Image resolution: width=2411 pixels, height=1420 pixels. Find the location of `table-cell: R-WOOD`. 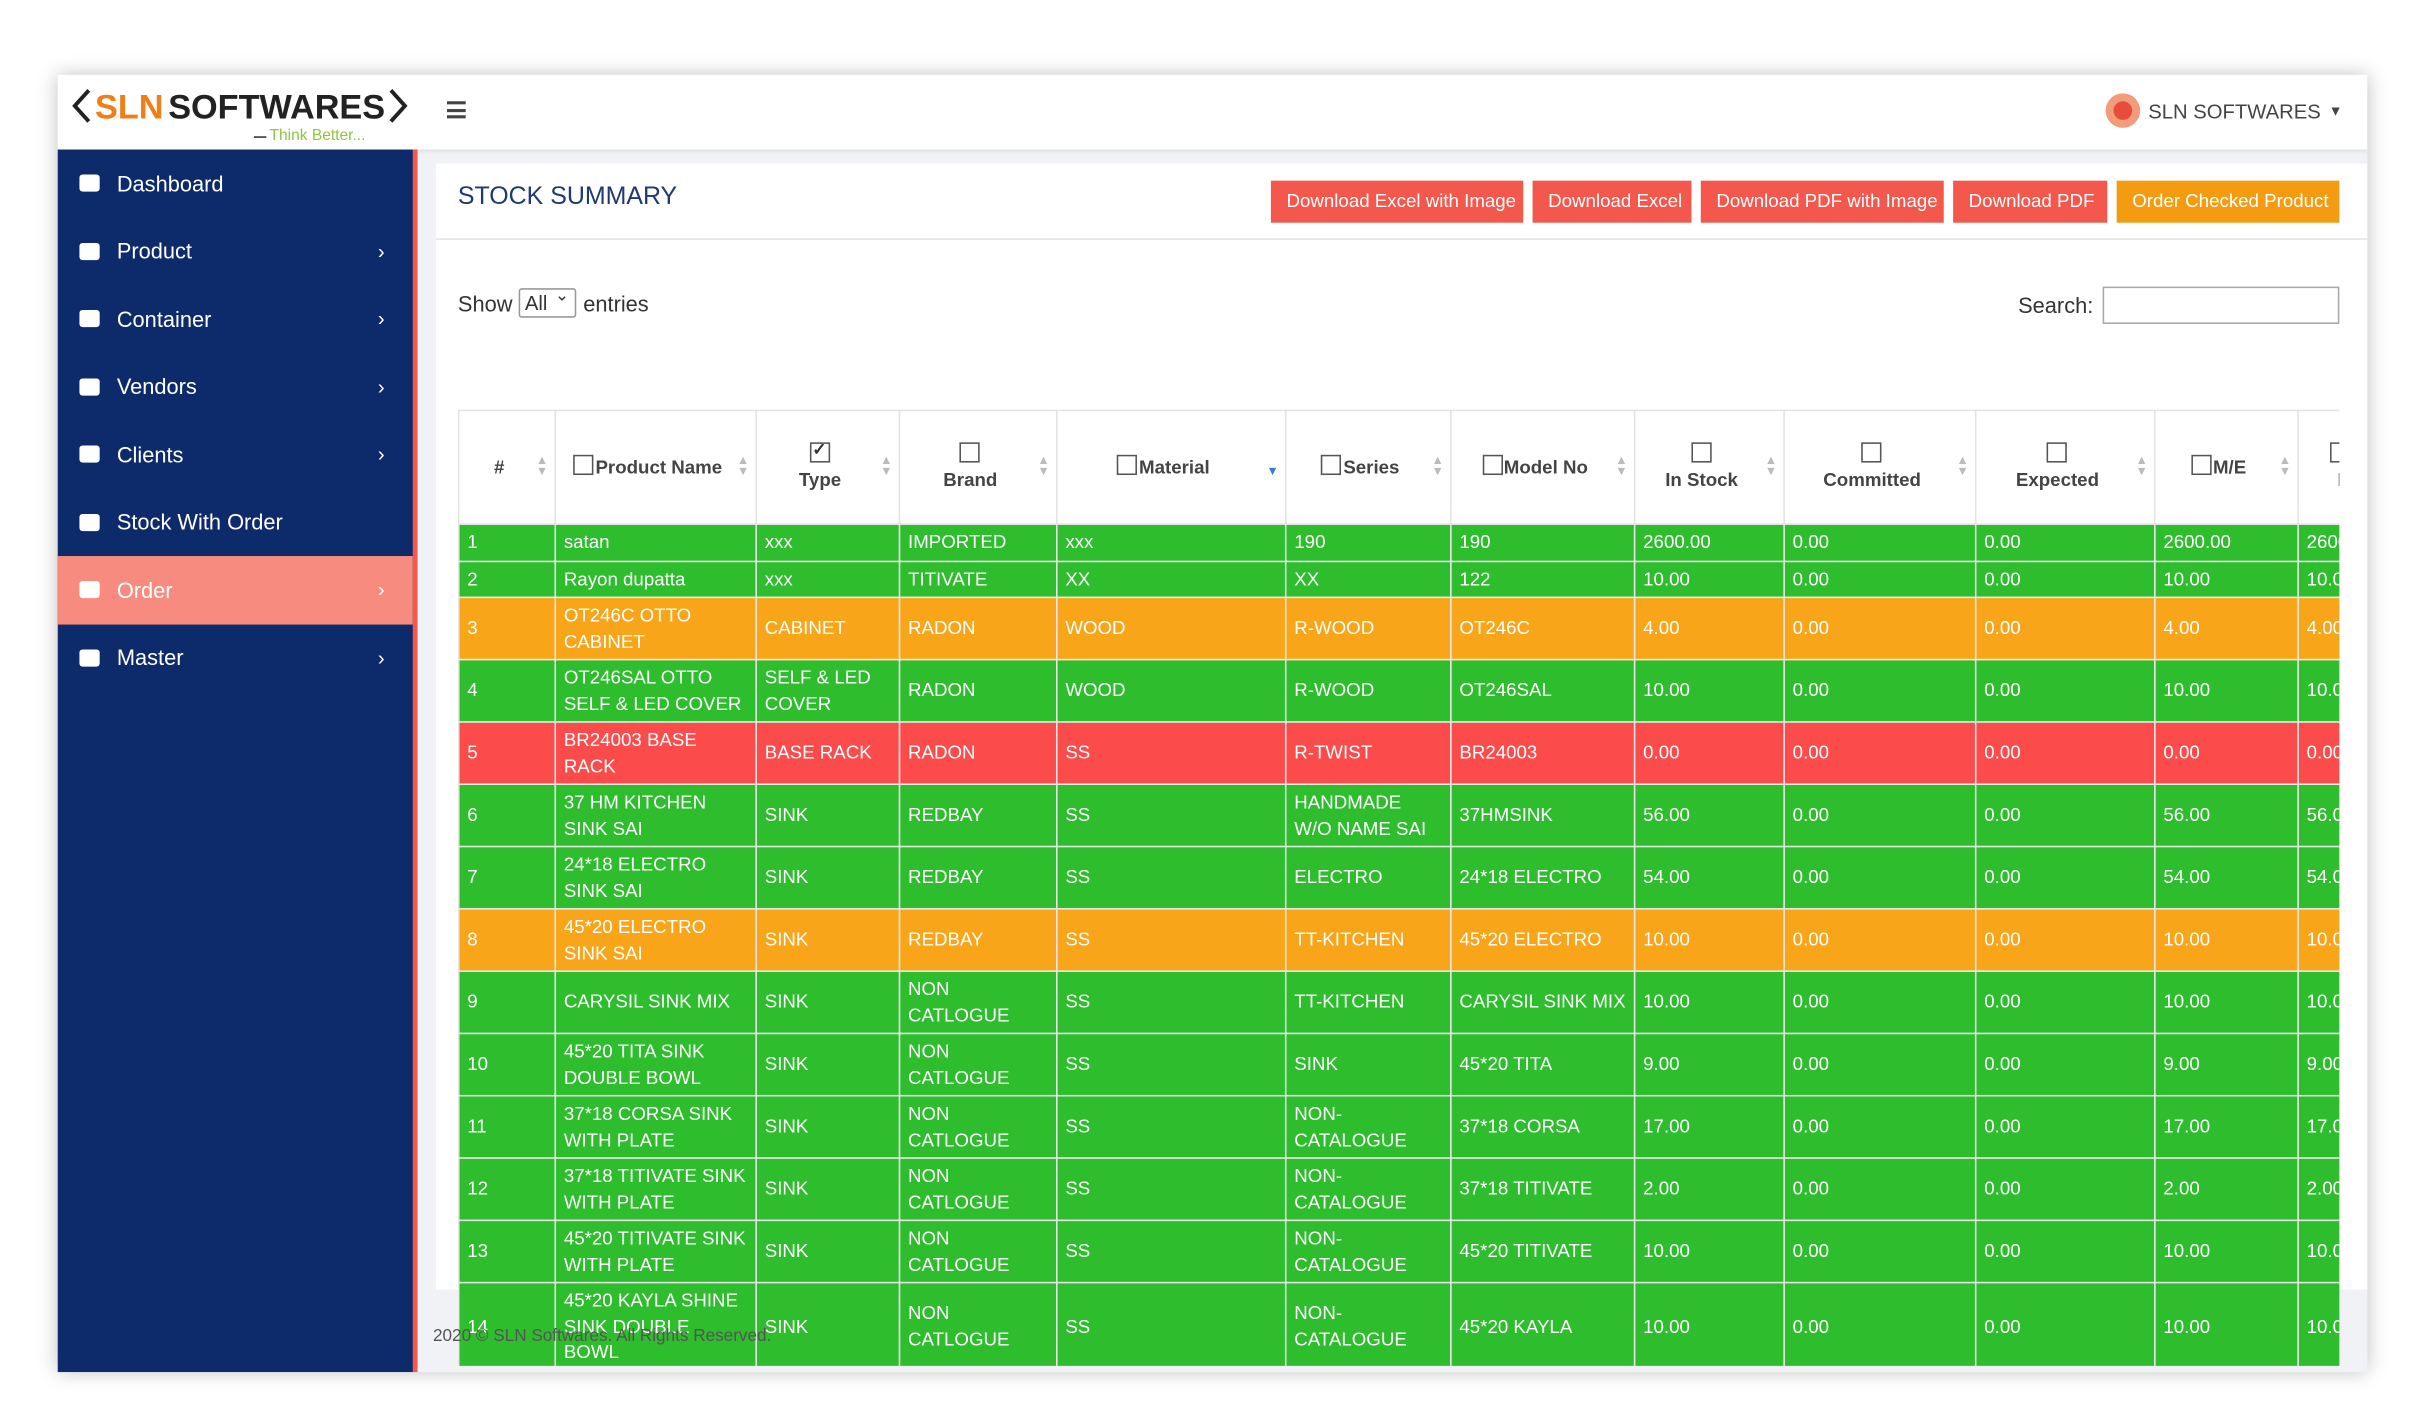

table-cell: R-WOOD is located at coordinates (1368, 690).